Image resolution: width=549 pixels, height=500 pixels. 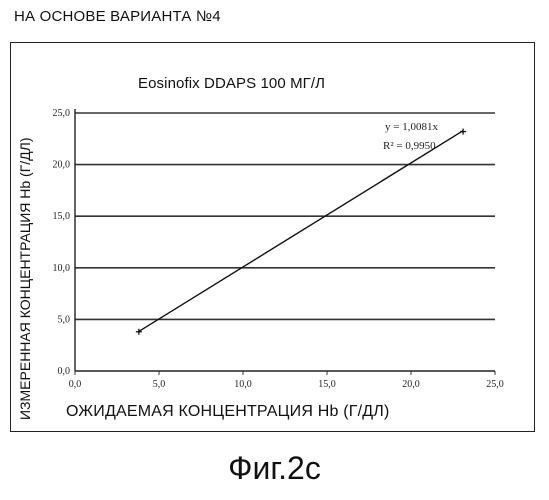 I want to click on y-tick-label: 5,0, so click(x=64, y=319).